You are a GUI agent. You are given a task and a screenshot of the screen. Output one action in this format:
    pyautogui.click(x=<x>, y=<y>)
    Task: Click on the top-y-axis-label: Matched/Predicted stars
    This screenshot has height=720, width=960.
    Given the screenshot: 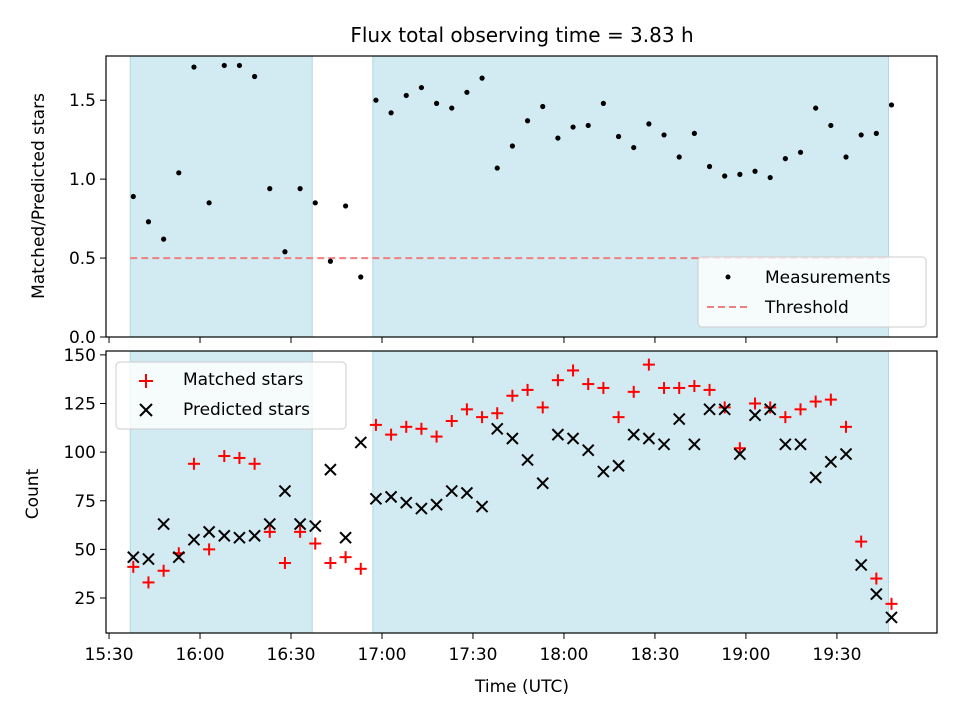 What is the action you would take?
    pyautogui.click(x=39, y=196)
    